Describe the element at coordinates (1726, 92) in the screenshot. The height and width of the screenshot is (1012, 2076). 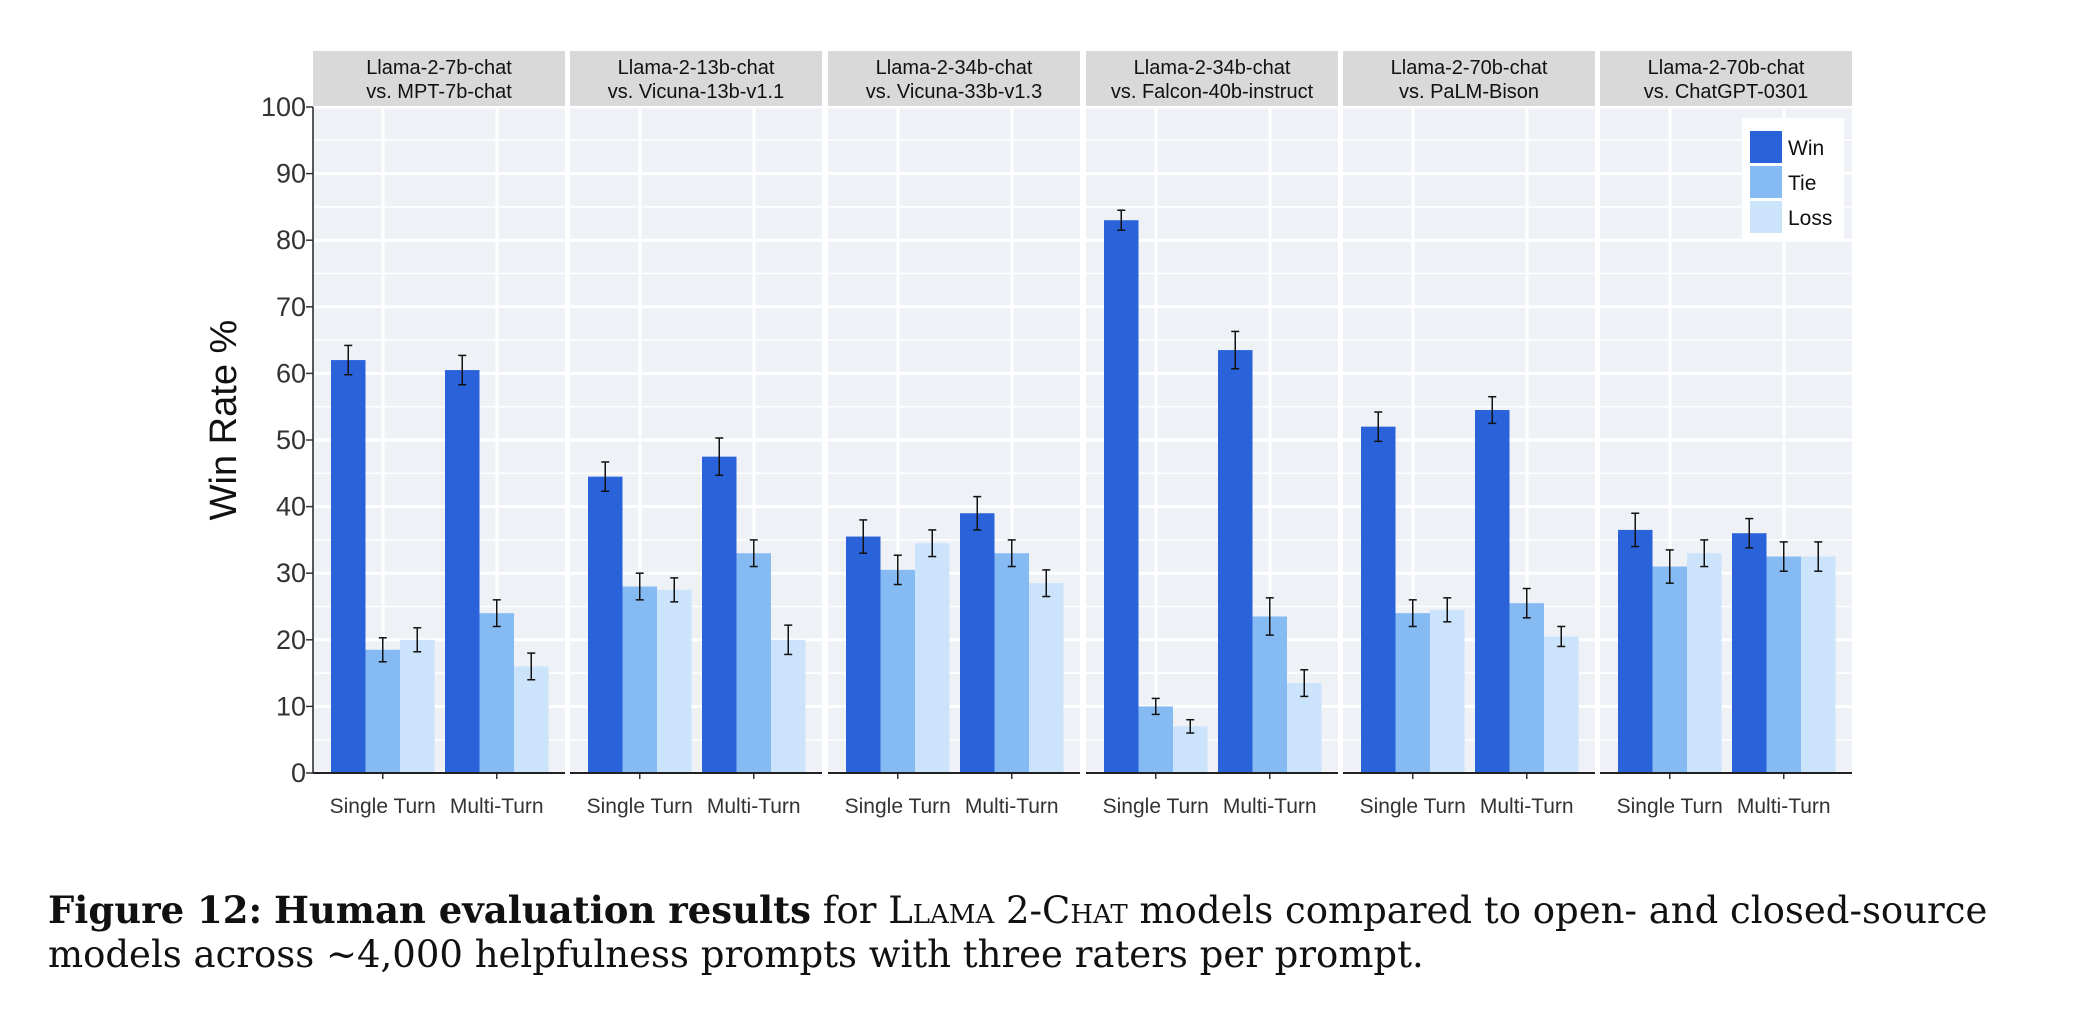
I see `panel-title-line2: vs. ChatGPT-0301` at that location.